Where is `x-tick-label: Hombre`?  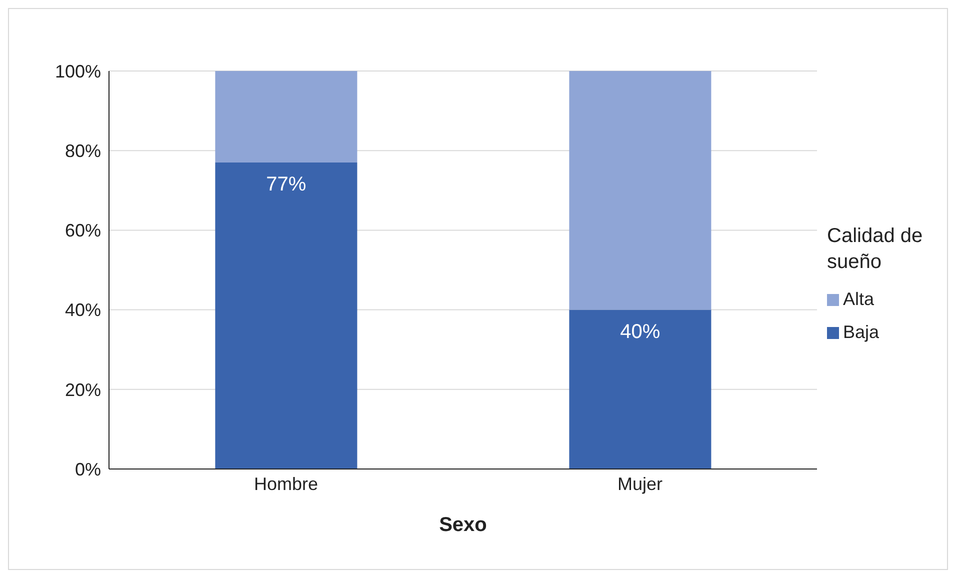
x-tick-label: Hombre is located at coordinates (286, 484).